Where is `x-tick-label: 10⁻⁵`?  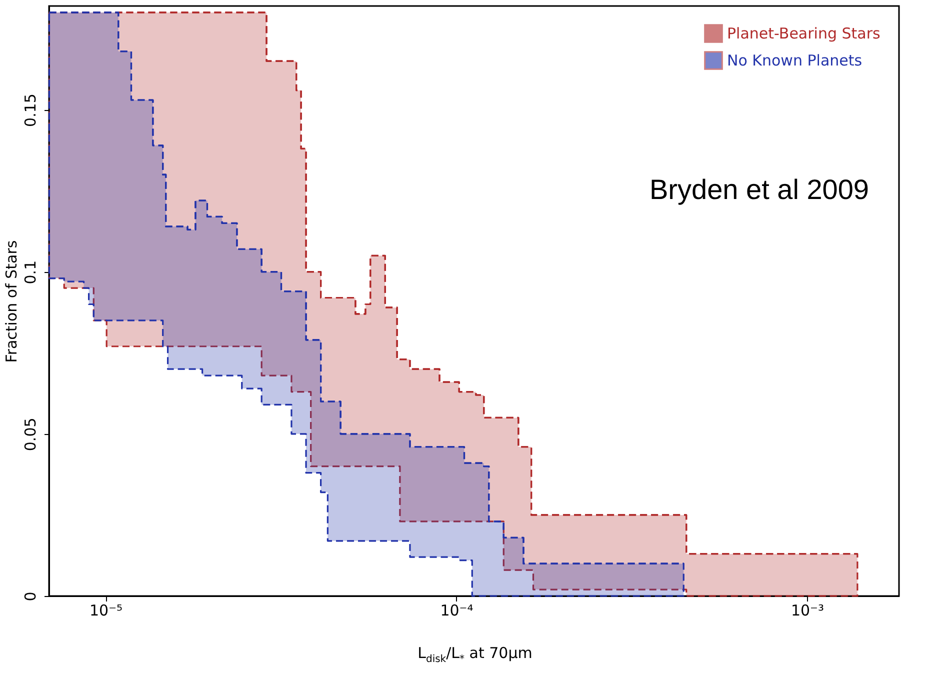 x-tick-label: 10⁻⁵ is located at coordinates (106, 611).